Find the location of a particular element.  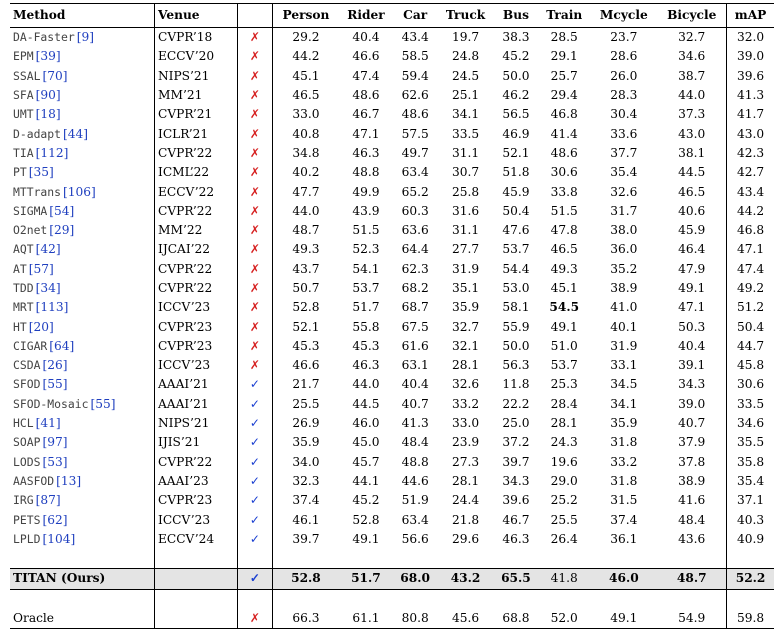

value-cell-map: 49.2 is located at coordinates (751, 288).